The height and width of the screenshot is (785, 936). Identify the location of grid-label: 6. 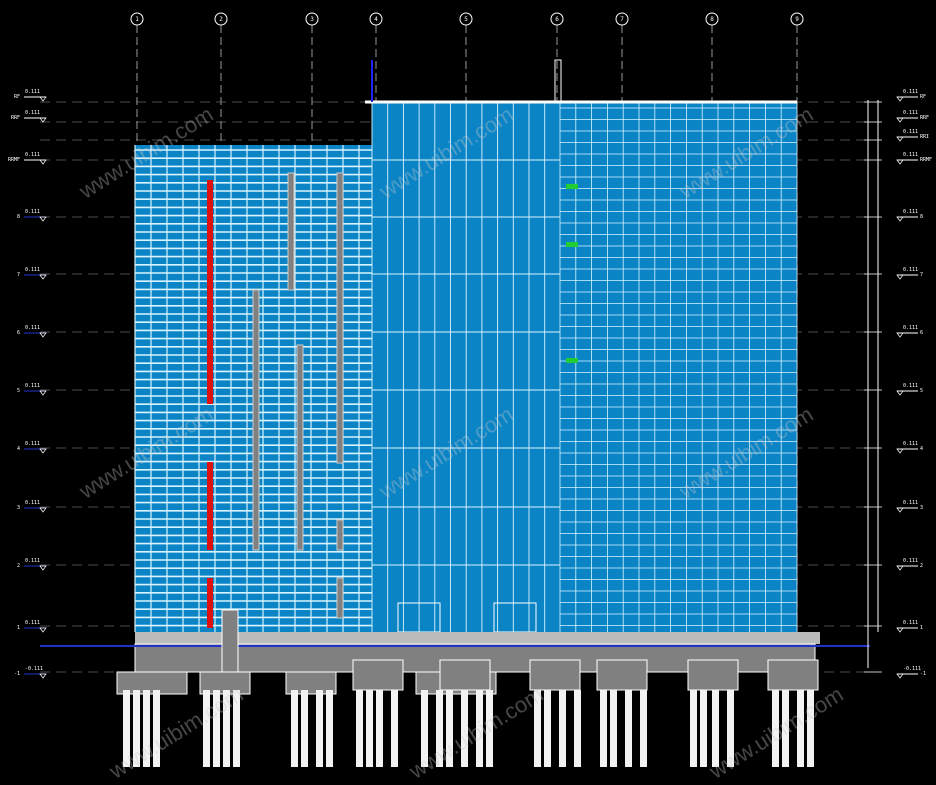
(557, 19).